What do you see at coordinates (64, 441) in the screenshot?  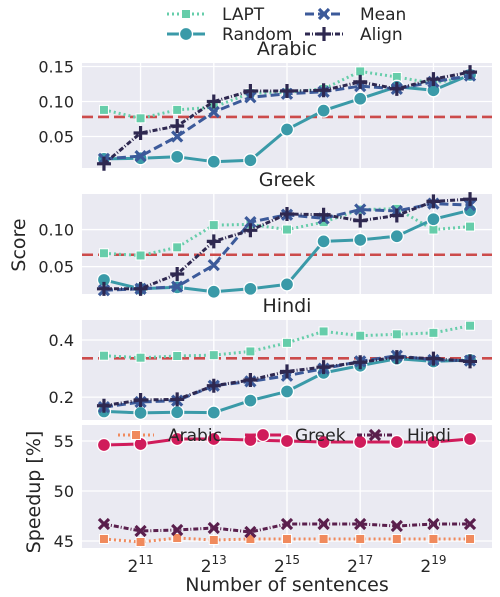 I see `y-tick-label: 55` at bounding box center [64, 441].